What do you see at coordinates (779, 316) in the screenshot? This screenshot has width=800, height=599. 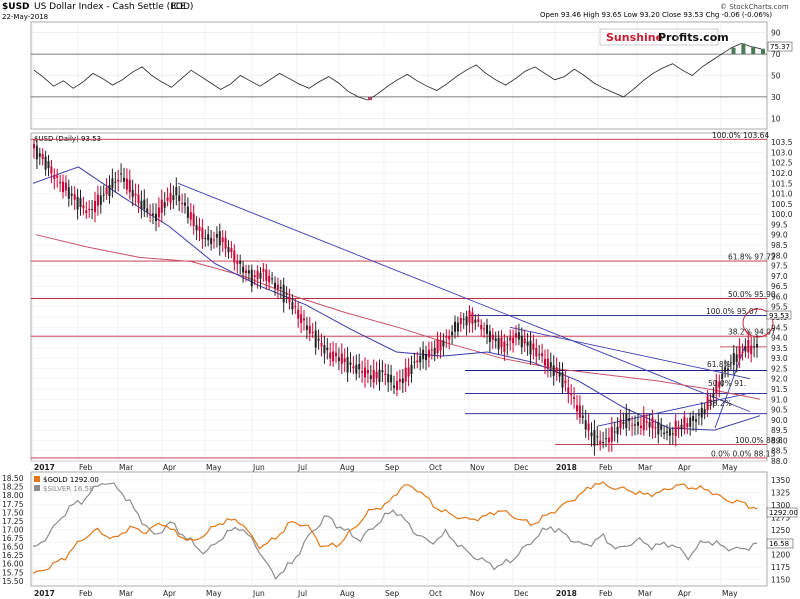 I see `price-last-value: 93.53` at bounding box center [779, 316].